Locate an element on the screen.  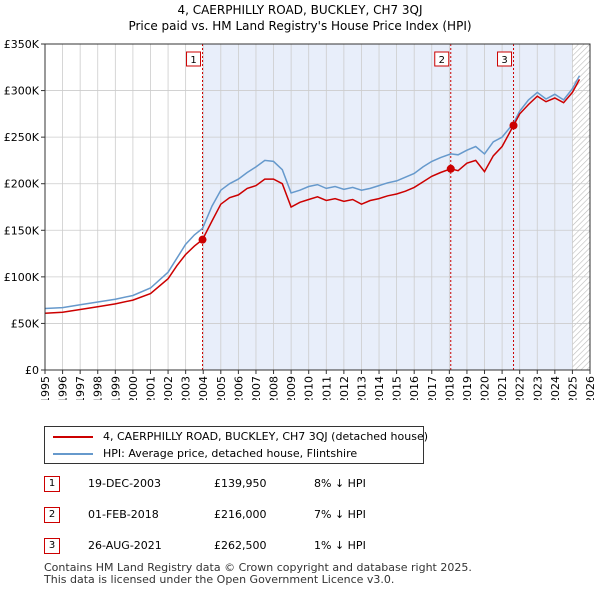
sale-label-text: 2 is located at coordinates (442, 60).